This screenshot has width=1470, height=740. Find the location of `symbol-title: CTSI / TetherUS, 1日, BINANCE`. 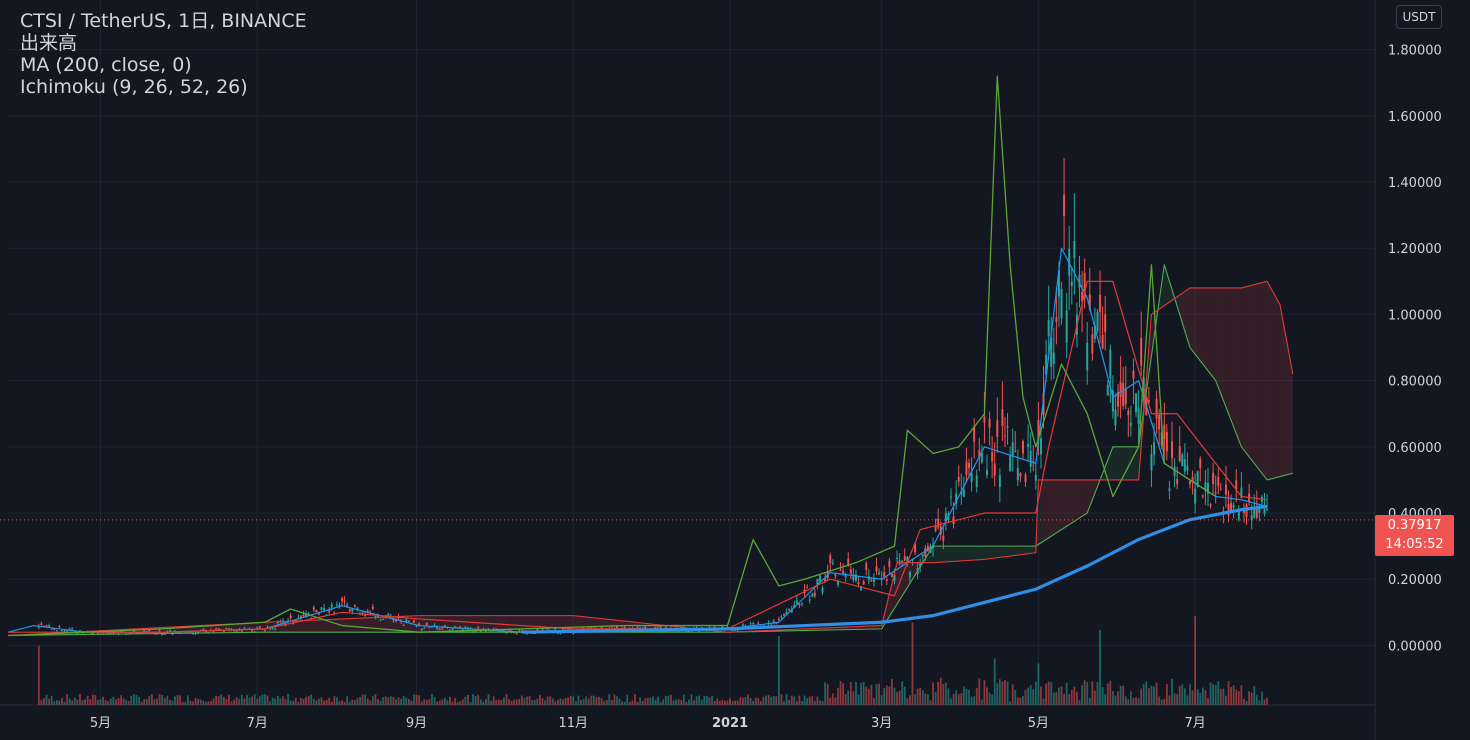

symbol-title: CTSI / TetherUS, 1日, BINANCE is located at coordinates (163, 21).